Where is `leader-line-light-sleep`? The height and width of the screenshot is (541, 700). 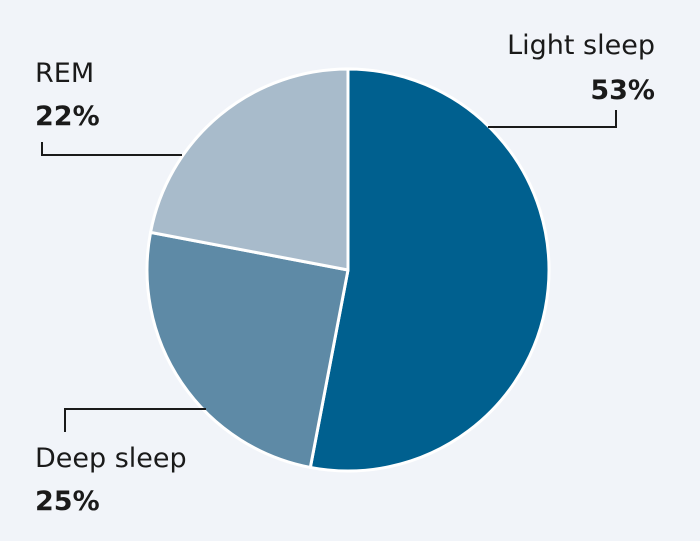
leader-line-light-sleep is located at coordinates (552, 119).